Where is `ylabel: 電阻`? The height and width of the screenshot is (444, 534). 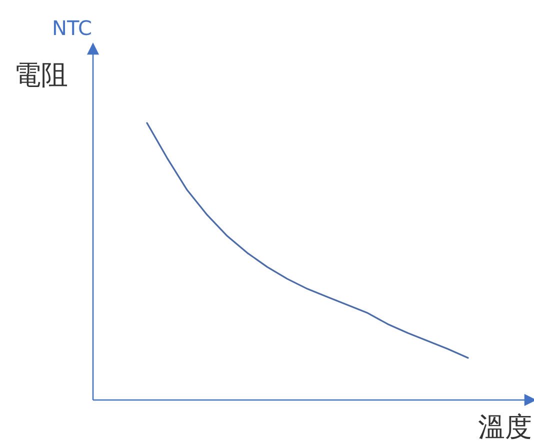
ylabel: 電阻 is located at coordinates (41, 75).